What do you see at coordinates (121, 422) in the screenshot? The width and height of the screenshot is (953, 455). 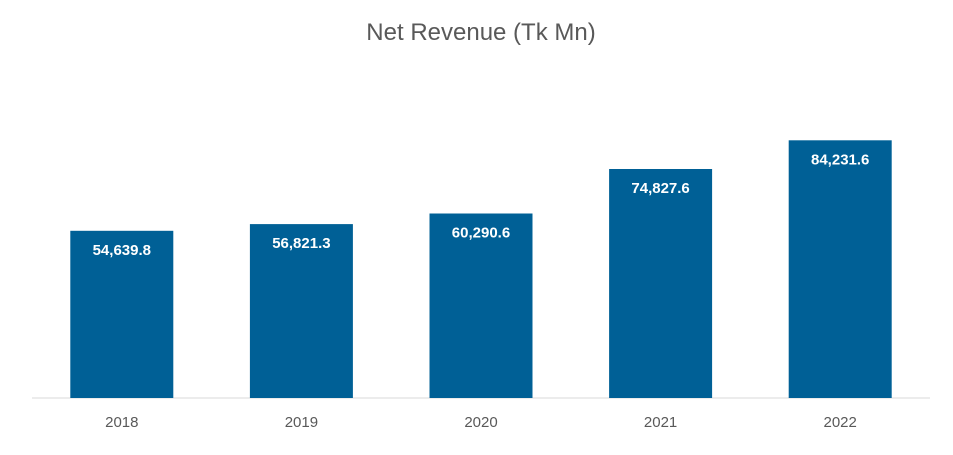 I see `x-tick-label-2018: 2018` at bounding box center [121, 422].